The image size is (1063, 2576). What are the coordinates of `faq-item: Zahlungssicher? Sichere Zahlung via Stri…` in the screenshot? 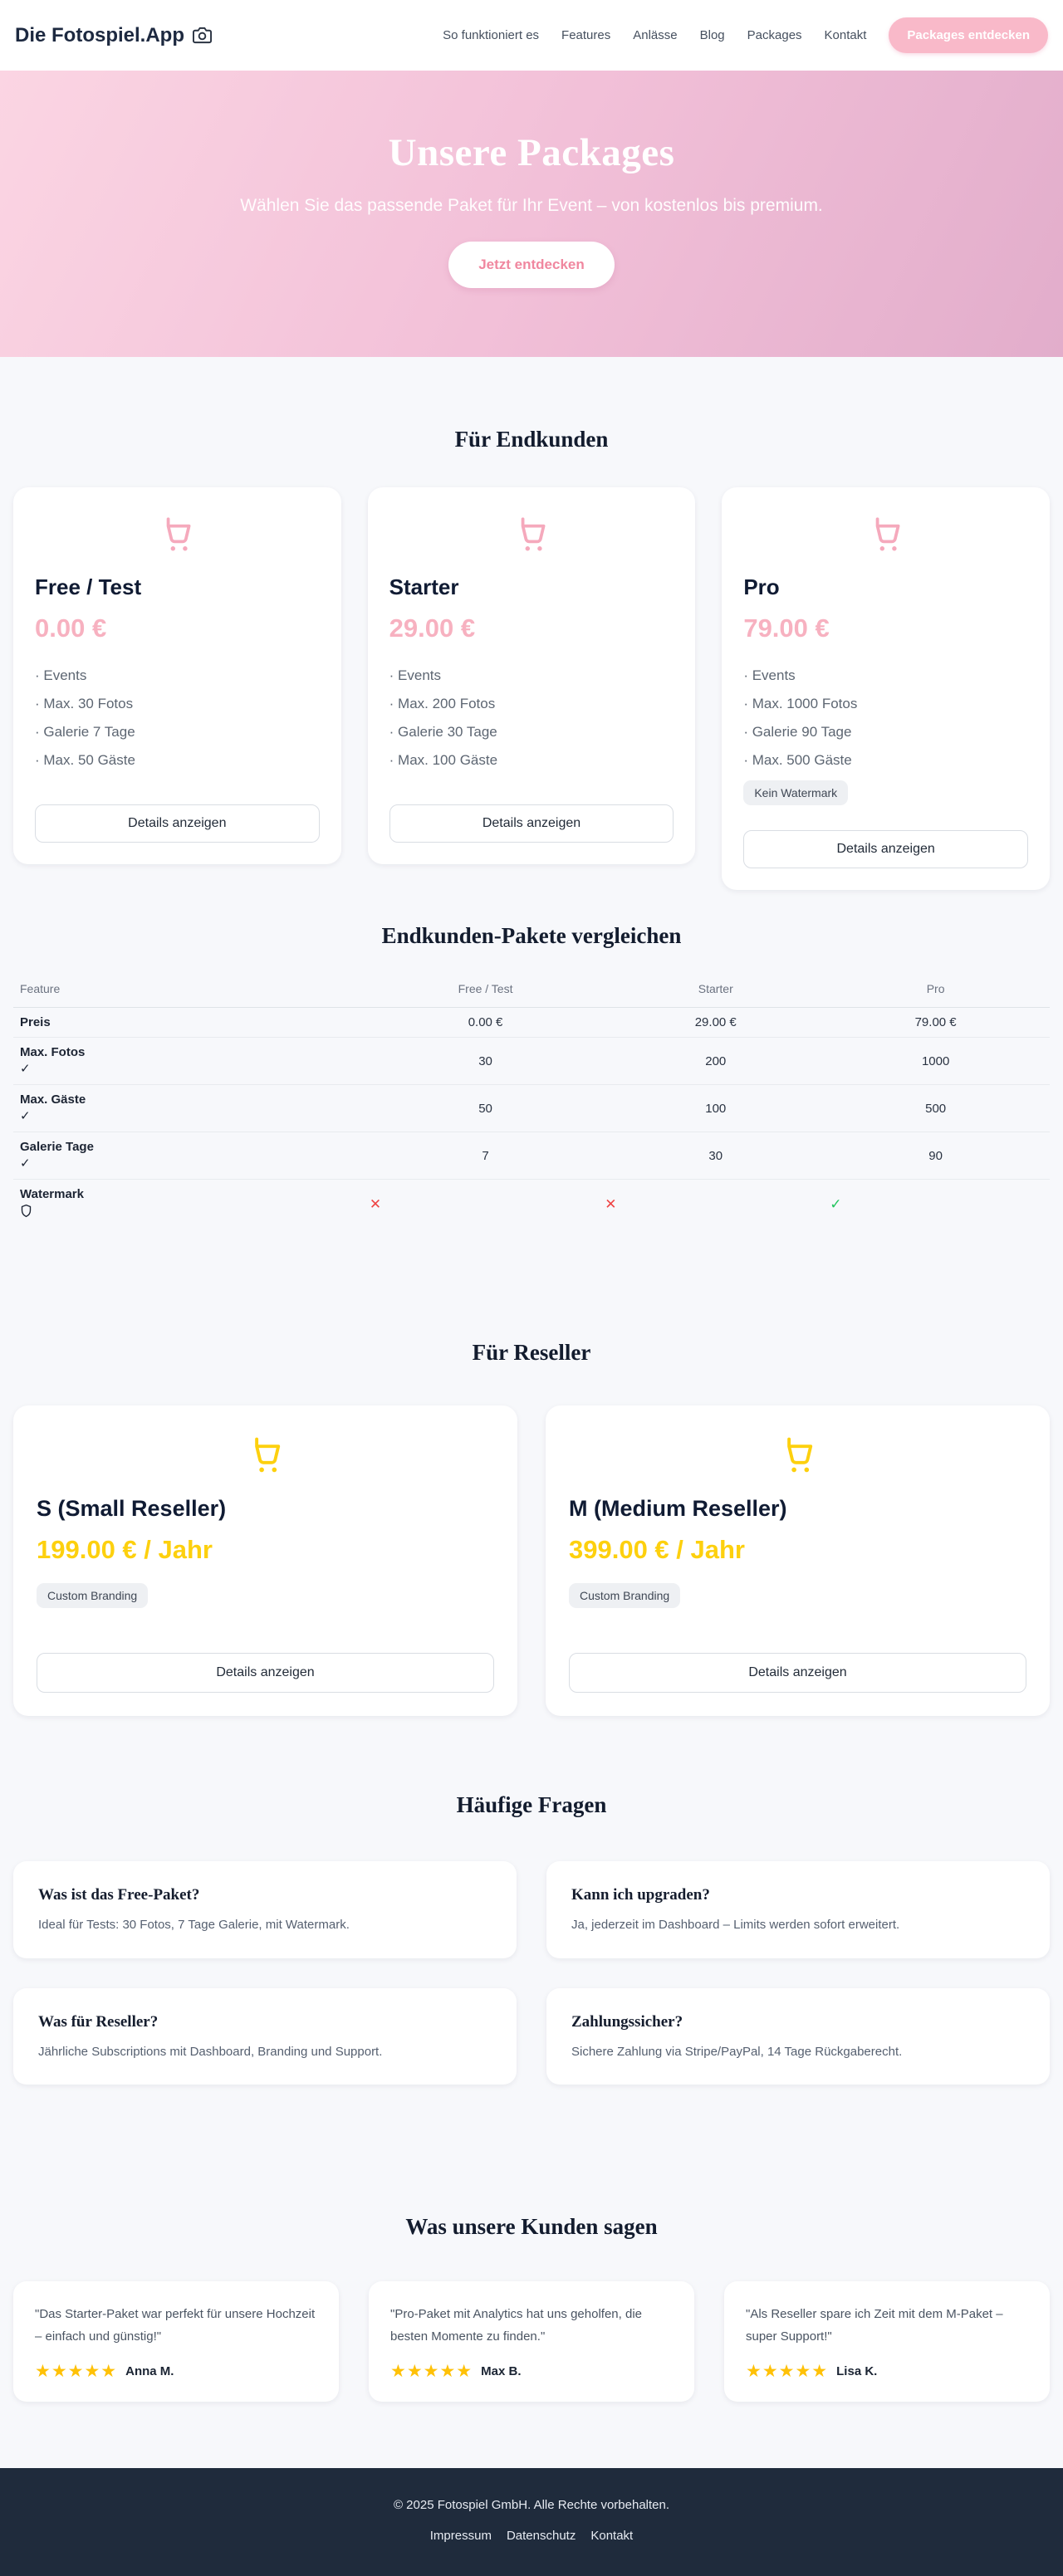 It's located at (798, 2036).